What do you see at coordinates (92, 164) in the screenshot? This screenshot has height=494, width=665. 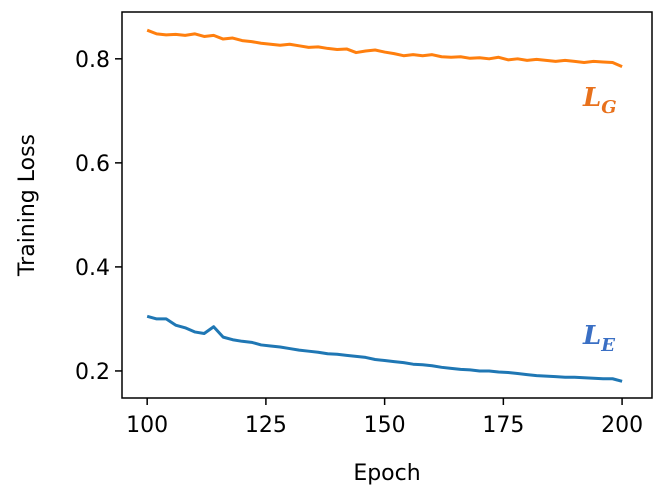 I see `y-tick-label: 0.6` at bounding box center [92, 164].